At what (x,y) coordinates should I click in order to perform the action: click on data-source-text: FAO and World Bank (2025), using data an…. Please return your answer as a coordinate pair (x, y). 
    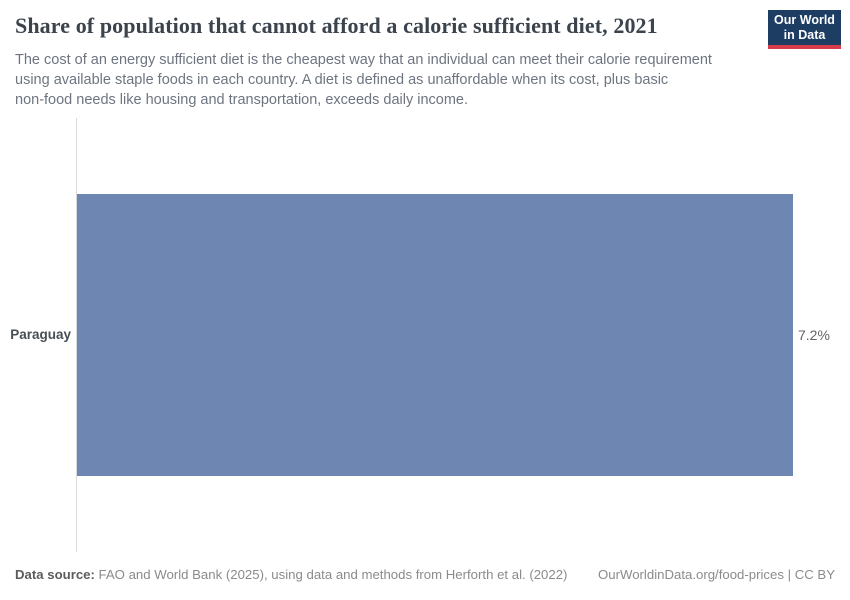
    Looking at the image, I should click on (331, 574).